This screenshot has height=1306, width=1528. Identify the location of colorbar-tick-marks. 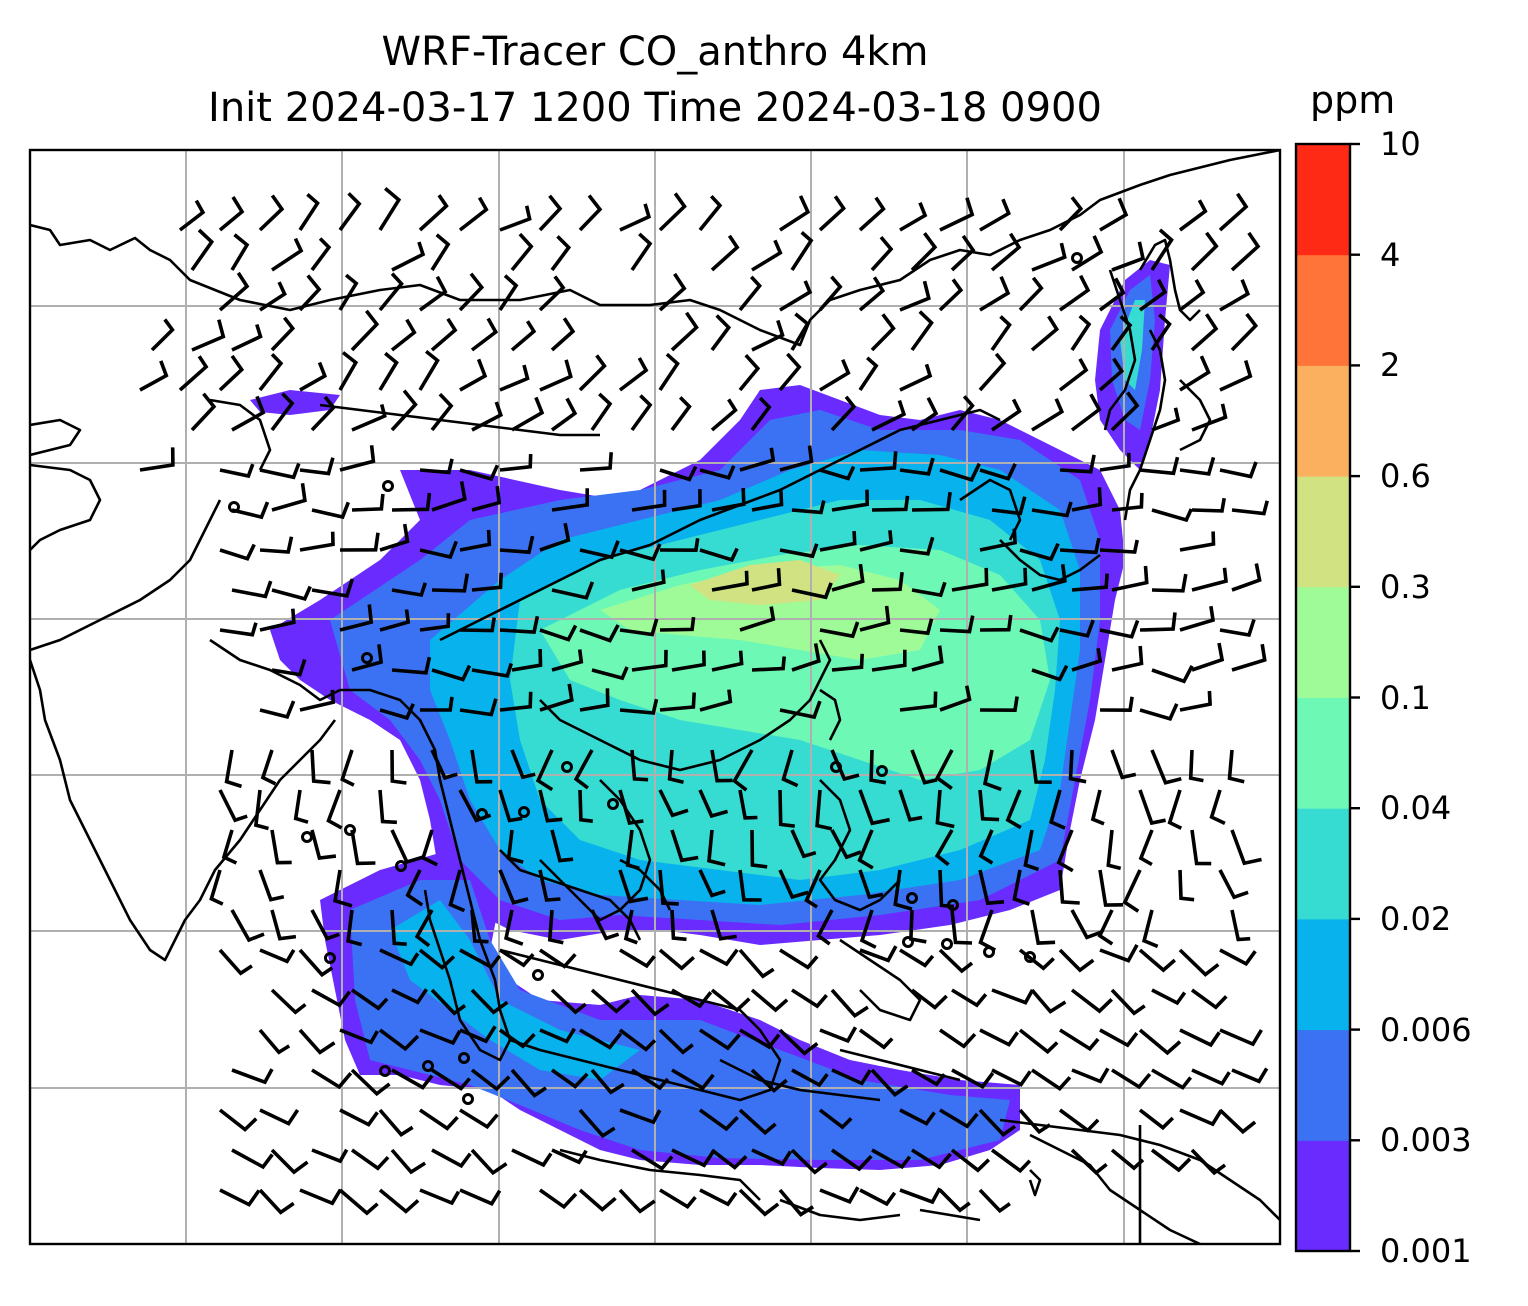
(1355, 697).